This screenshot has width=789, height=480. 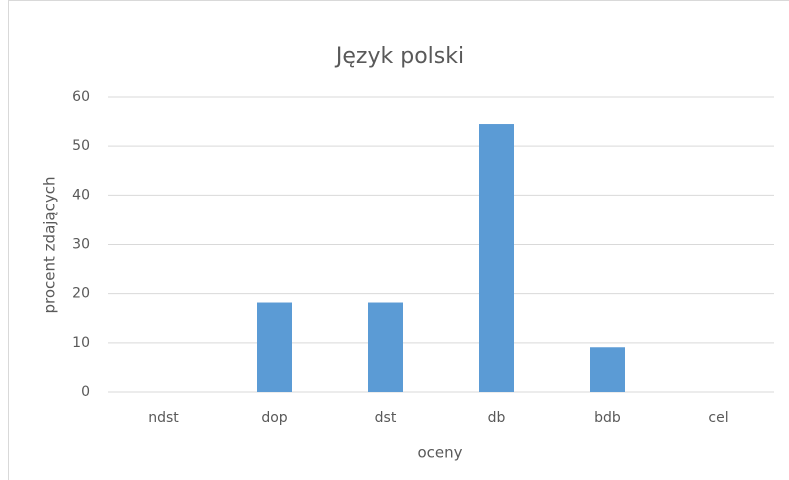 I want to click on y-tick-label: 20, so click(x=81, y=294).